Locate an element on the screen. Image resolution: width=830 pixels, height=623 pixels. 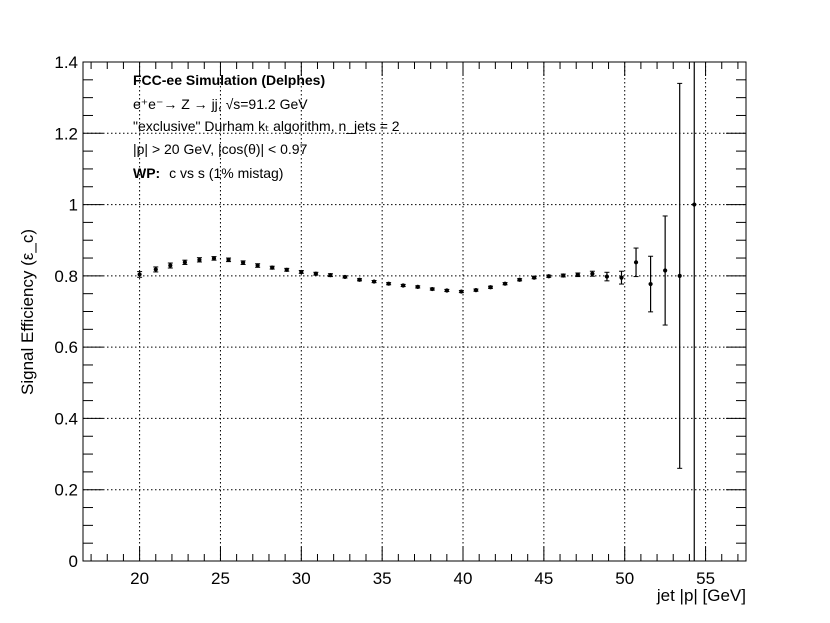
x-tick-label: 50 is located at coordinates (624, 578).